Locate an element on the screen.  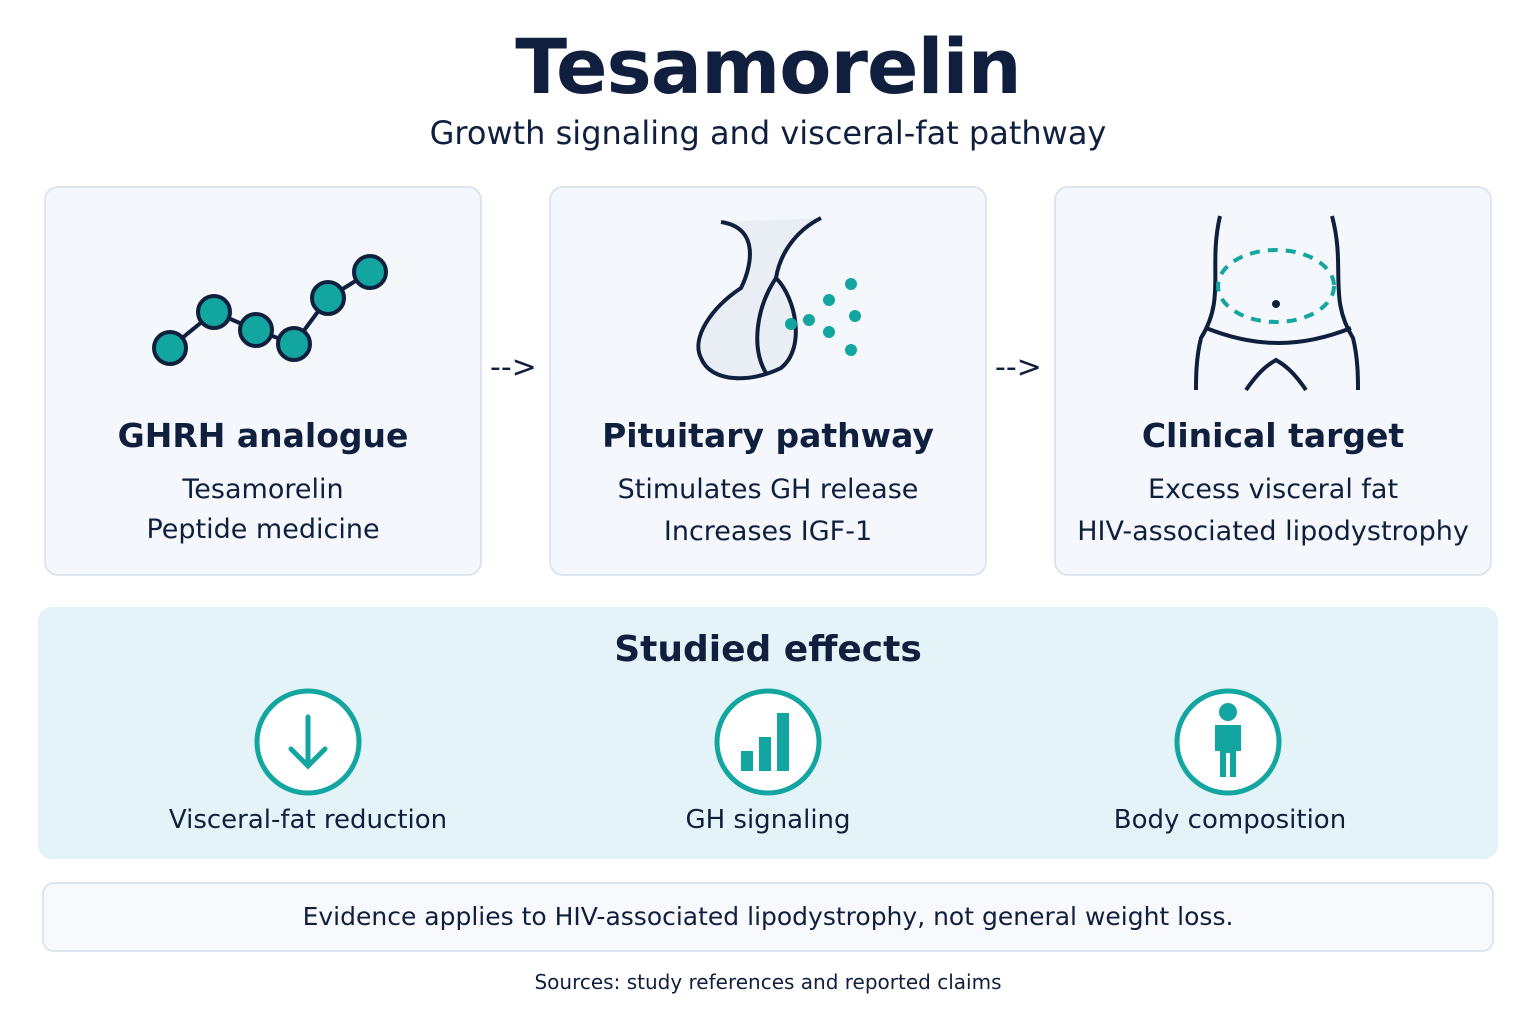
abdomen-icon is located at coordinates (1277, 303).